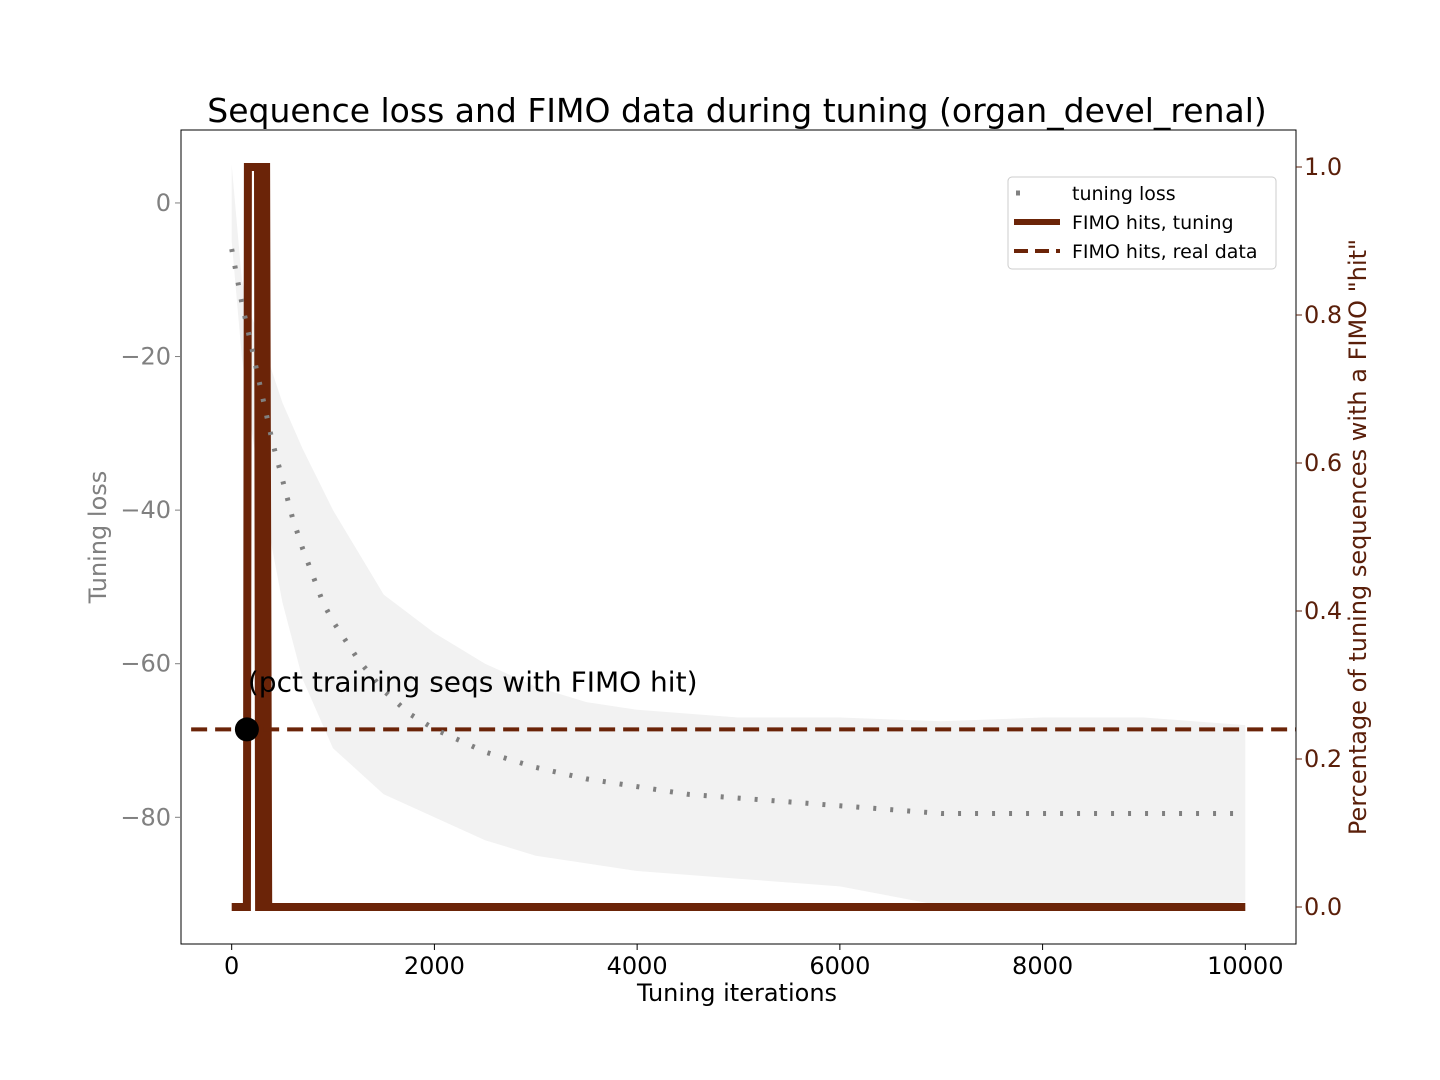 This screenshot has height=1080, width=1440. What do you see at coordinates (736, 993) in the screenshot?
I see `x-axis-label: Tuning iterations` at bounding box center [736, 993].